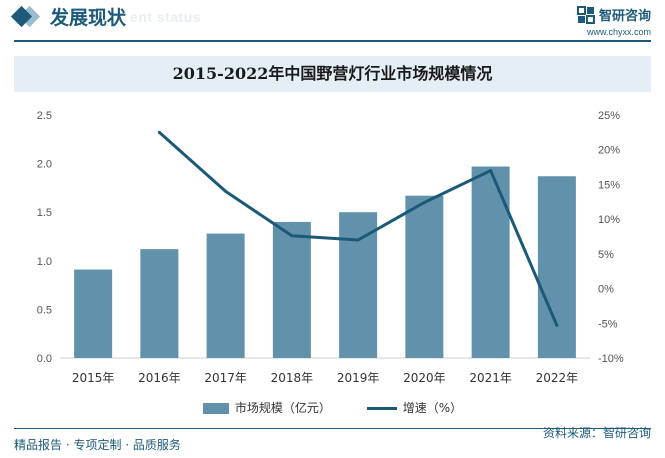 Image resolution: width=665 pixels, height=458 pixels. Describe the element at coordinates (332, 428) in the screenshot. I see `footer-rule` at that location.